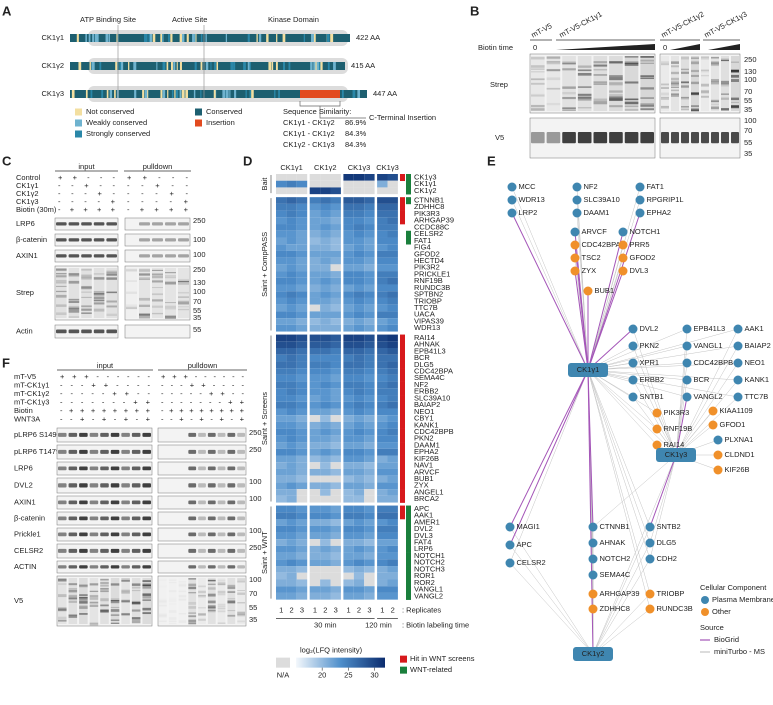  Describe the element at coordinates (615, 574) in the screenshot. I see `node-label: SEMA4C` at that location.